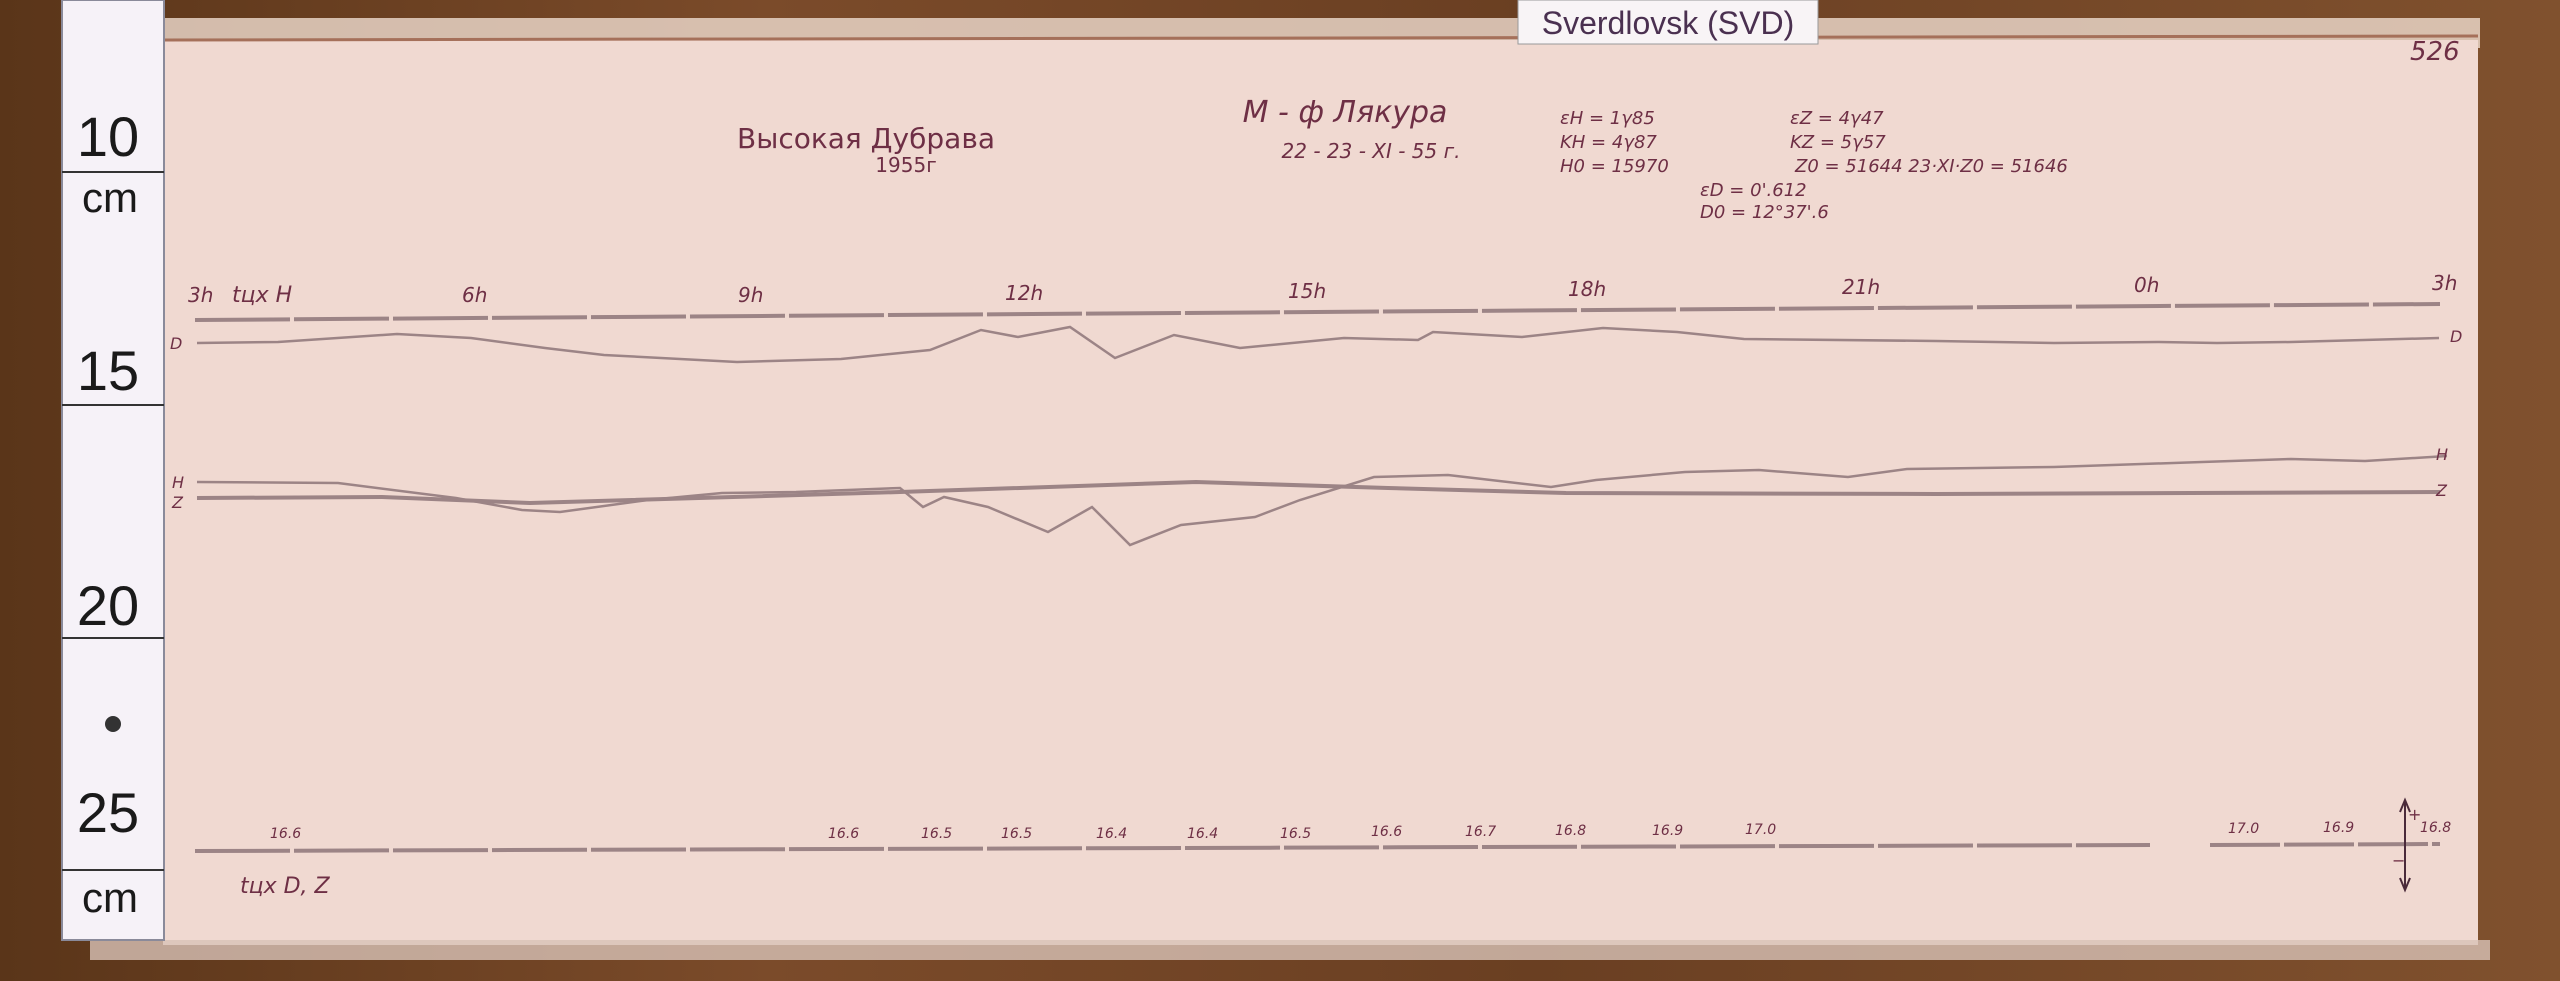 The height and width of the screenshot is (981, 2560). I want to click on d0: D0 = 12°37'.6, so click(1764, 212).